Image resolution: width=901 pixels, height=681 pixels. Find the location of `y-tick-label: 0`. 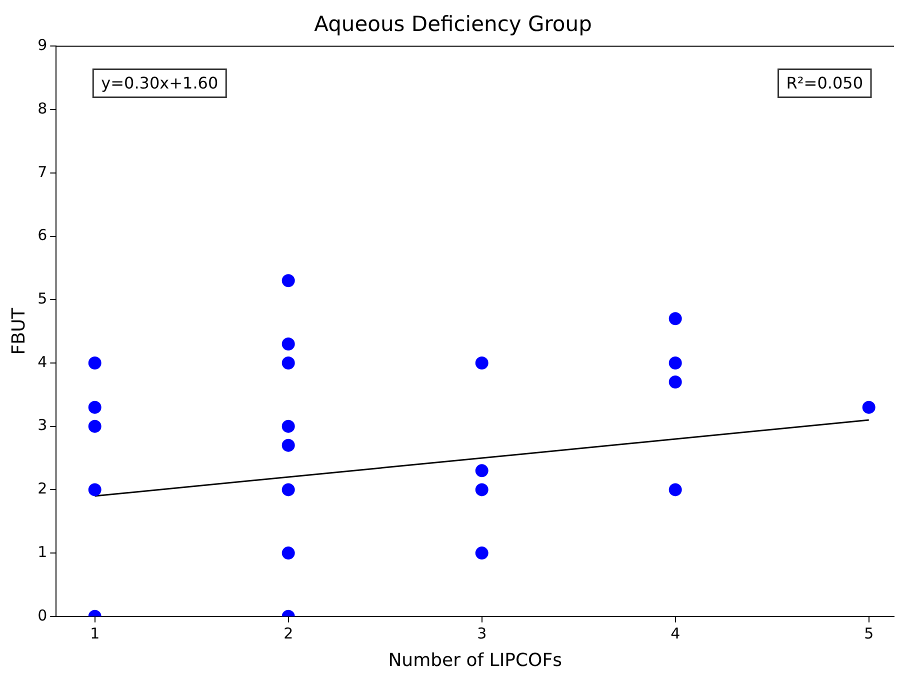

y-tick-label: 0 is located at coordinates (43, 615).